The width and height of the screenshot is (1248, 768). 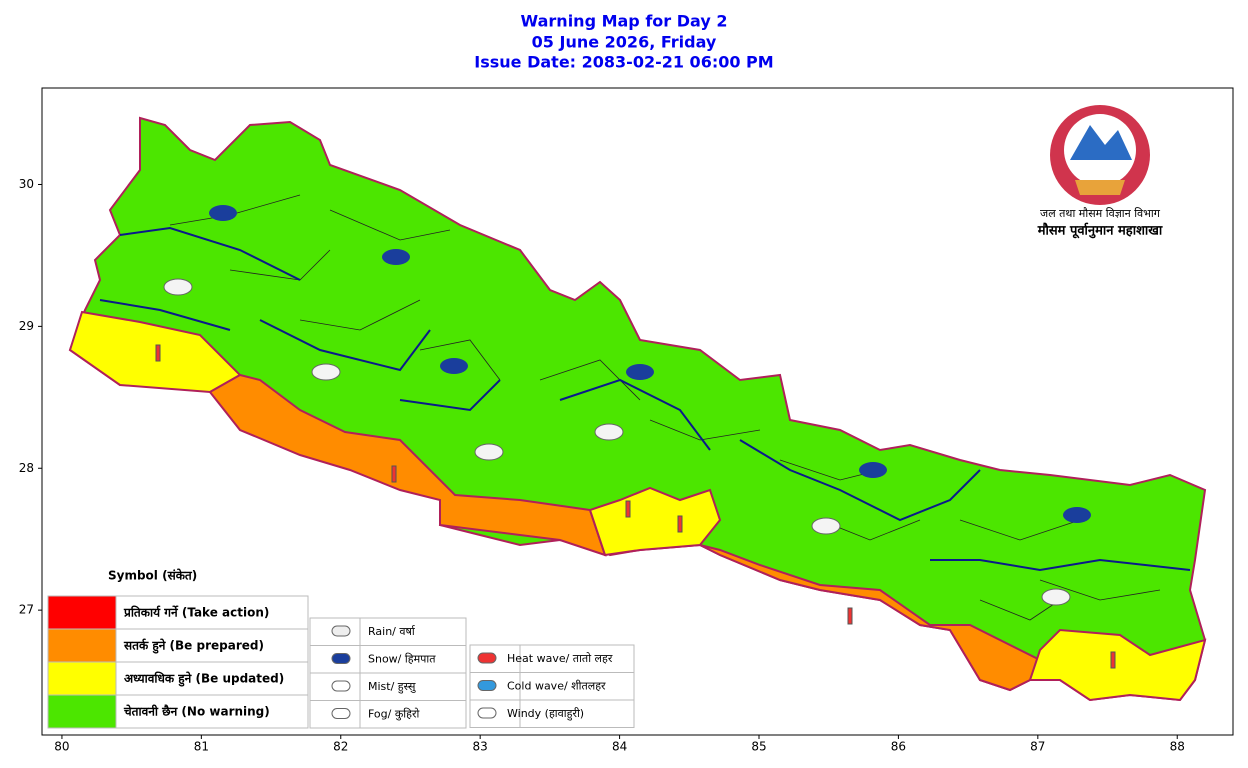 What do you see at coordinates (556, 686) in the screenshot?
I see `symbol-label: Cold wave/ शीतलहर` at bounding box center [556, 686].